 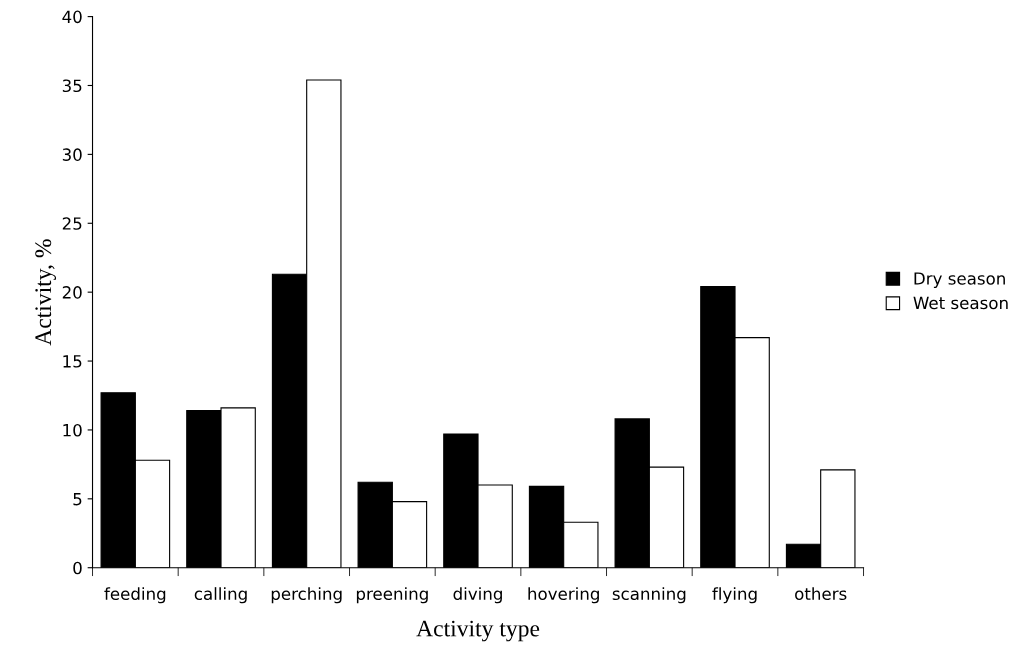 I want to click on y-tick-label: 10, so click(x=72, y=430).